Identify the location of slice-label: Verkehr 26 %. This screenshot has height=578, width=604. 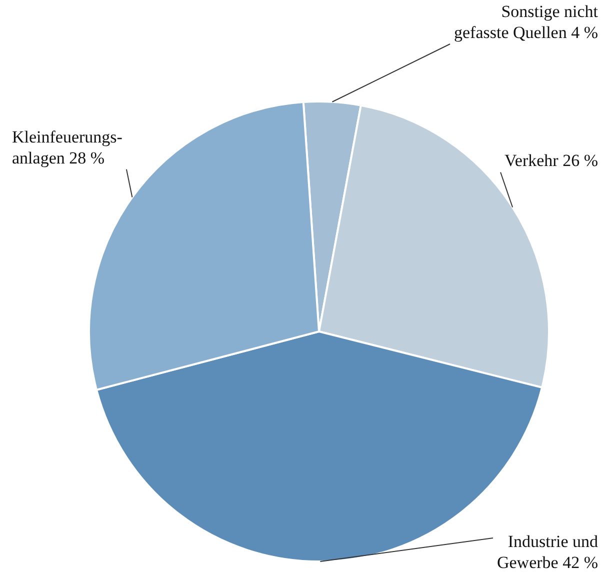
(551, 160).